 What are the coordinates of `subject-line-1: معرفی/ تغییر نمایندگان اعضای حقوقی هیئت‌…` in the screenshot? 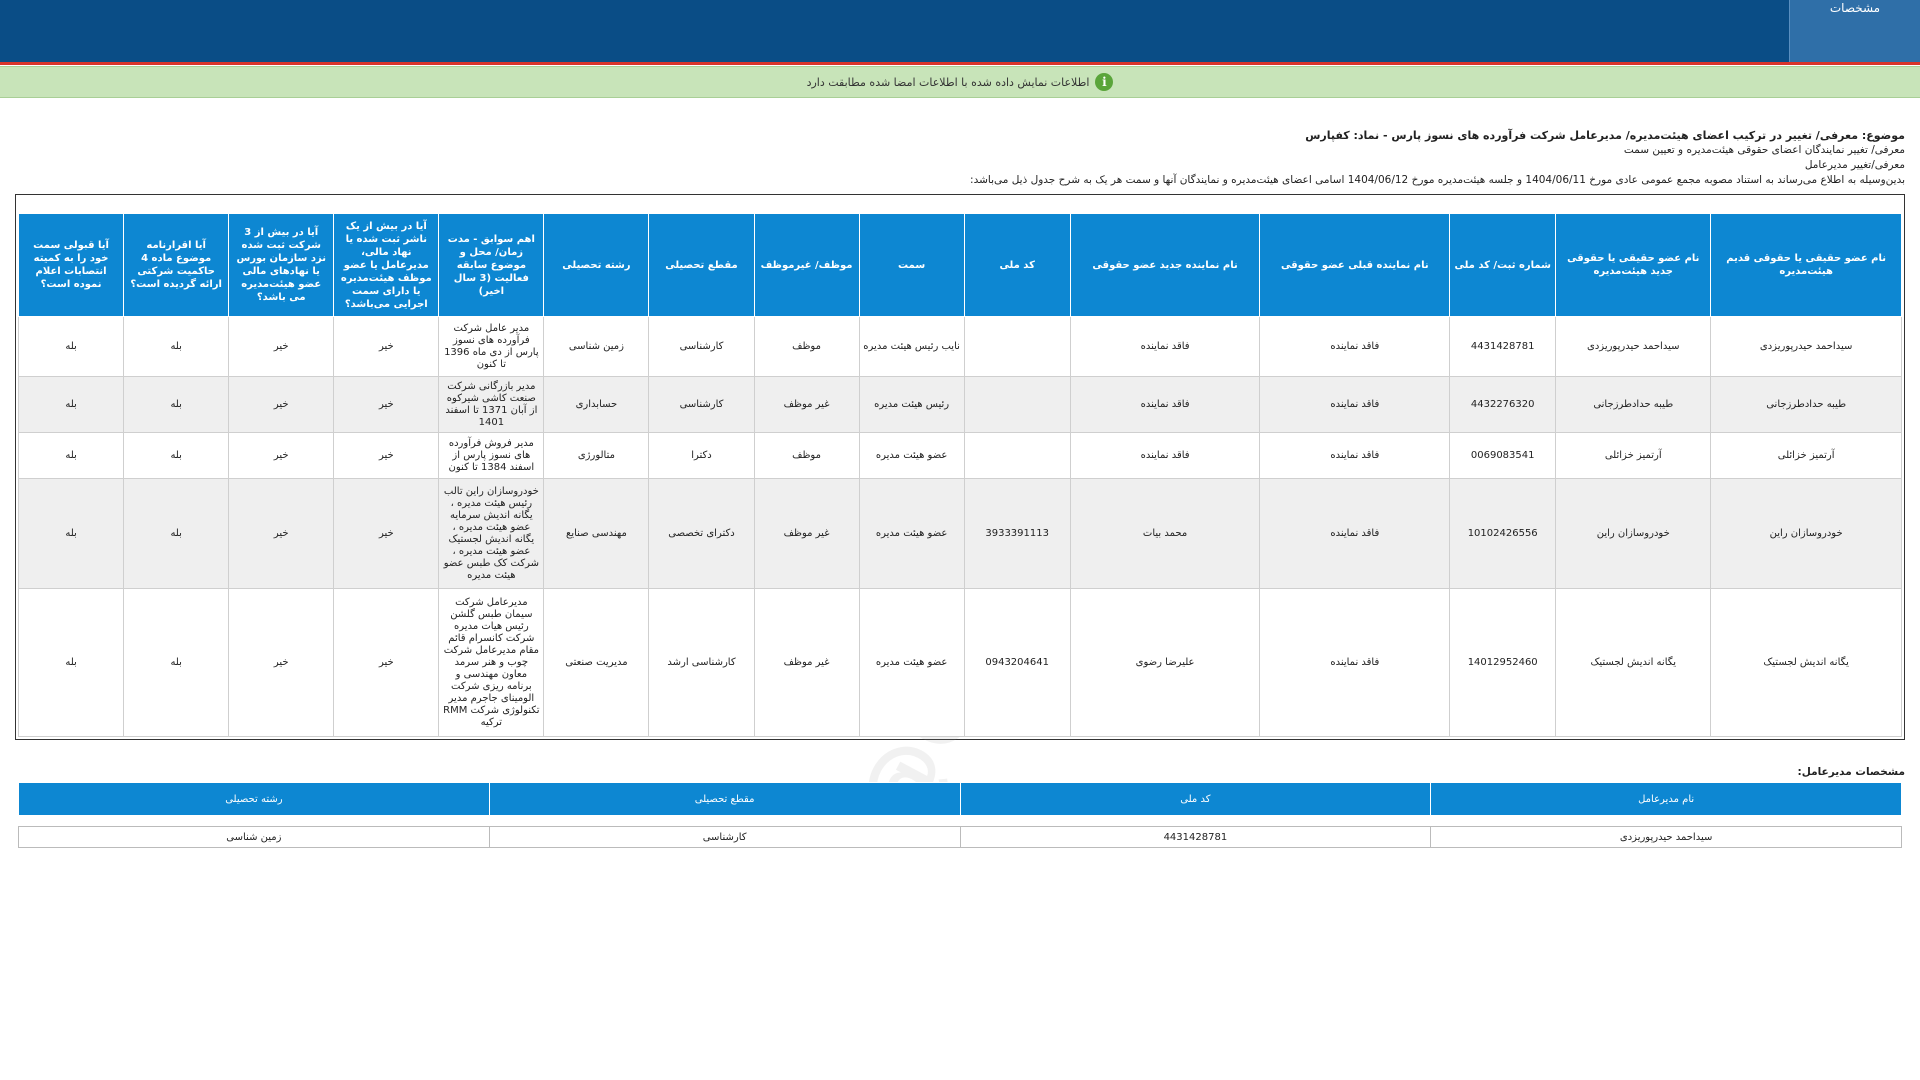 It's located at (1764, 150).